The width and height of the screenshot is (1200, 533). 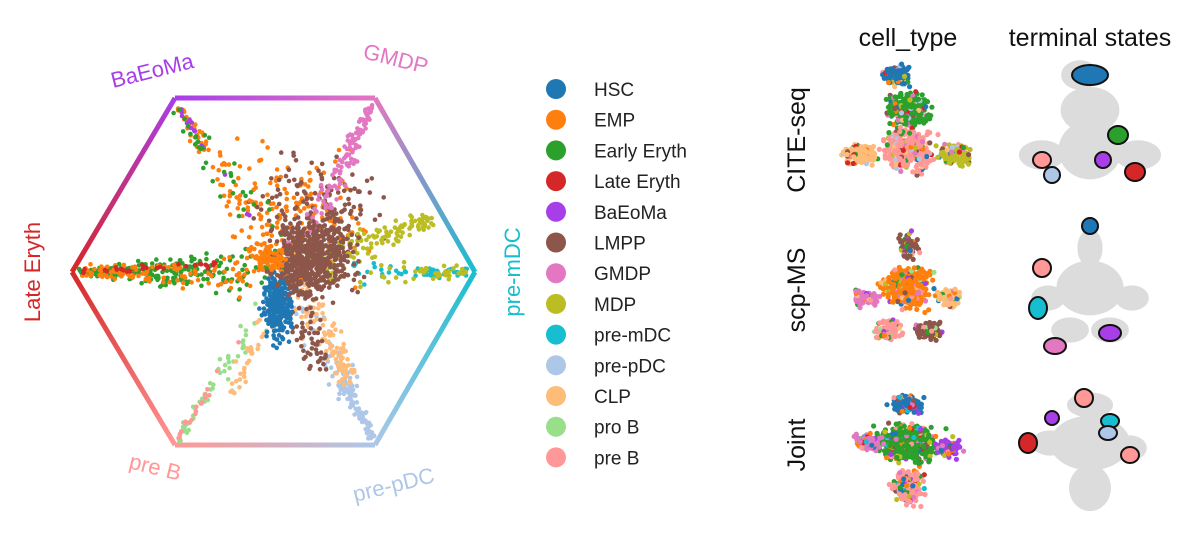 What do you see at coordinates (596, 243) in the screenshot?
I see `legend-item-lmpp: LMPP` at bounding box center [596, 243].